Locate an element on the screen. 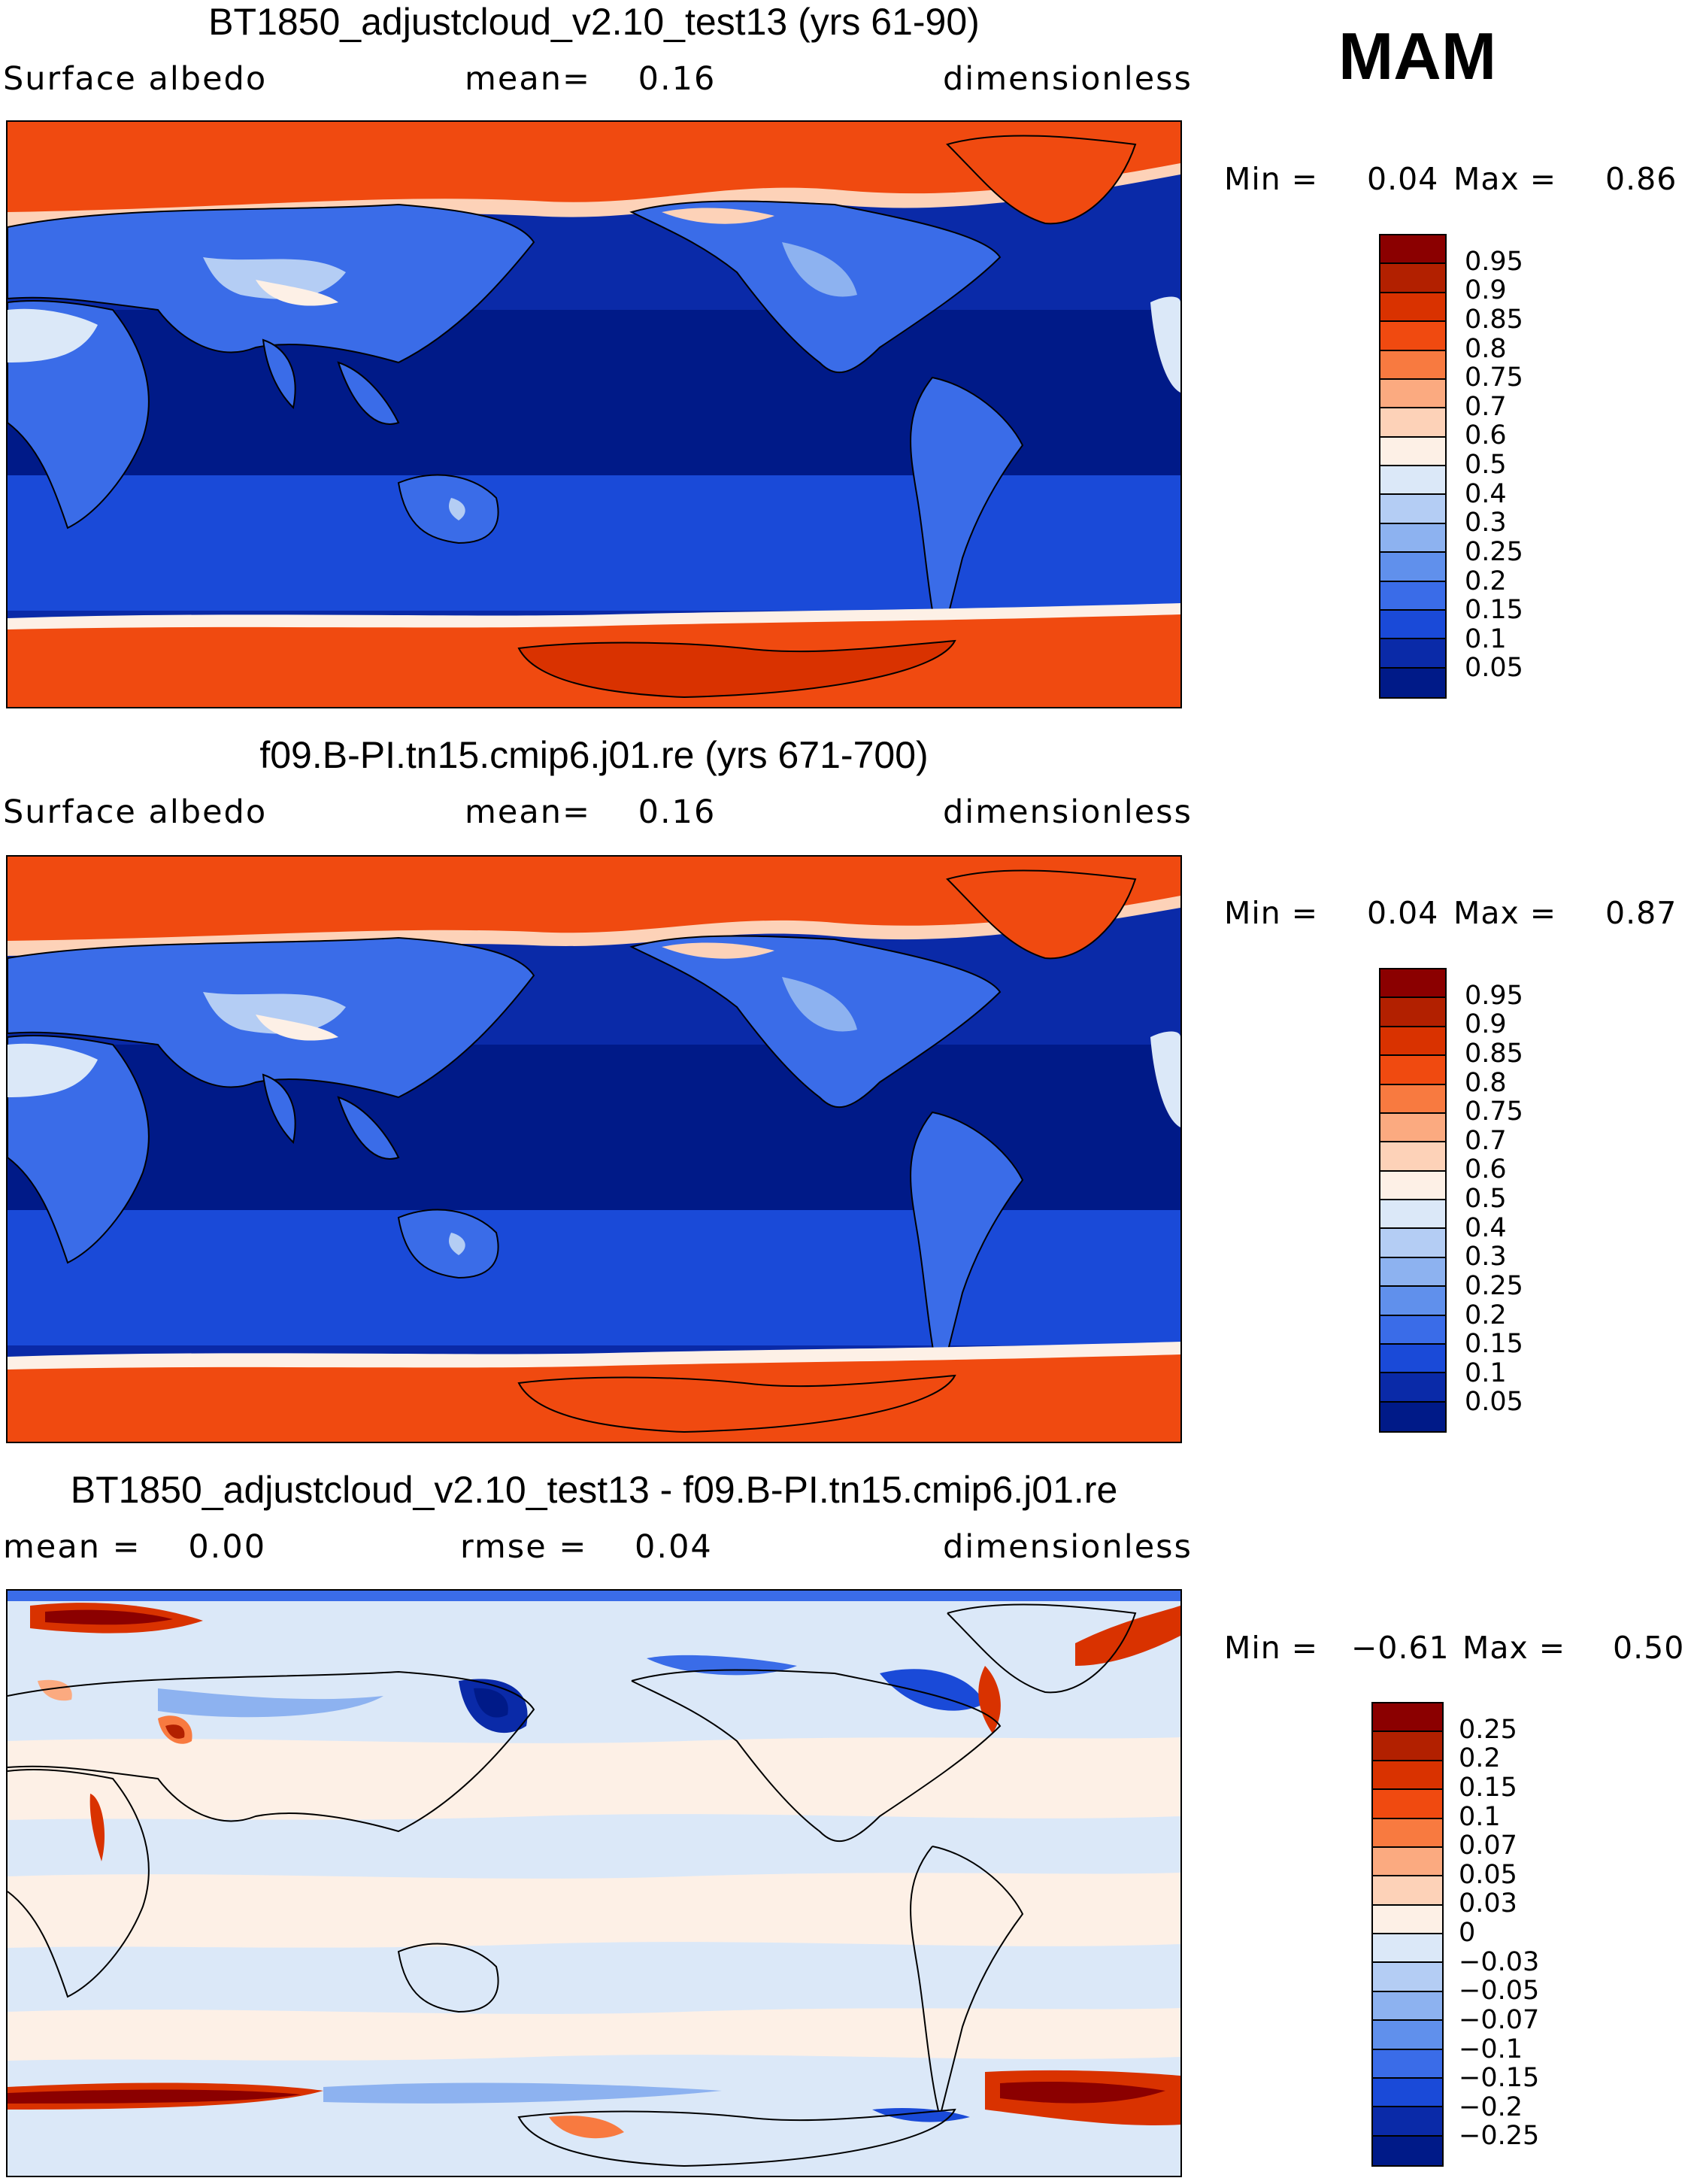 The image size is (1688, 2184). panel-3-units-label: dimensionless is located at coordinates (1068, 1547).